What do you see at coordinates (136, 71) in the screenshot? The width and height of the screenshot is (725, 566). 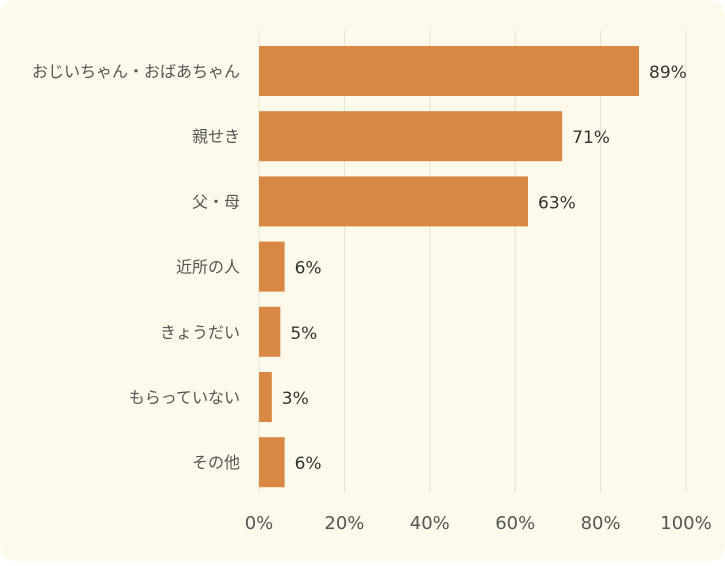 I see `category-label: おじいちゃん・おばあちゃん` at bounding box center [136, 71].